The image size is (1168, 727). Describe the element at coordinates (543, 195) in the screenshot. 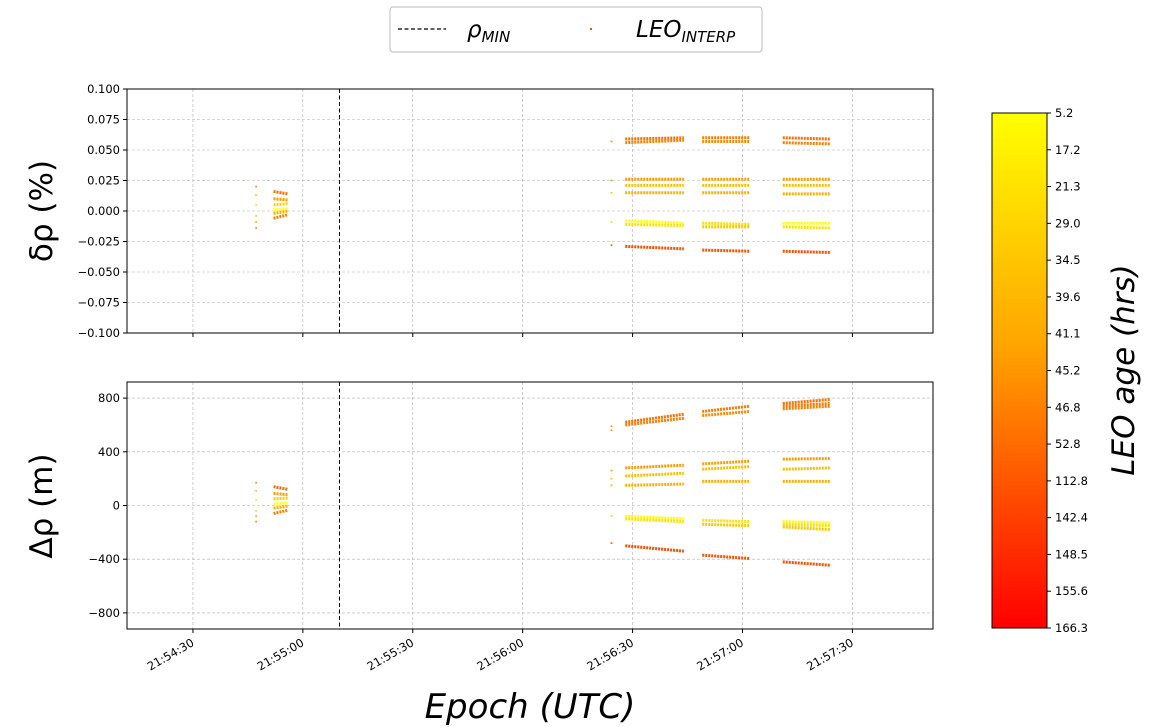

I see `top-panel-data` at that location.